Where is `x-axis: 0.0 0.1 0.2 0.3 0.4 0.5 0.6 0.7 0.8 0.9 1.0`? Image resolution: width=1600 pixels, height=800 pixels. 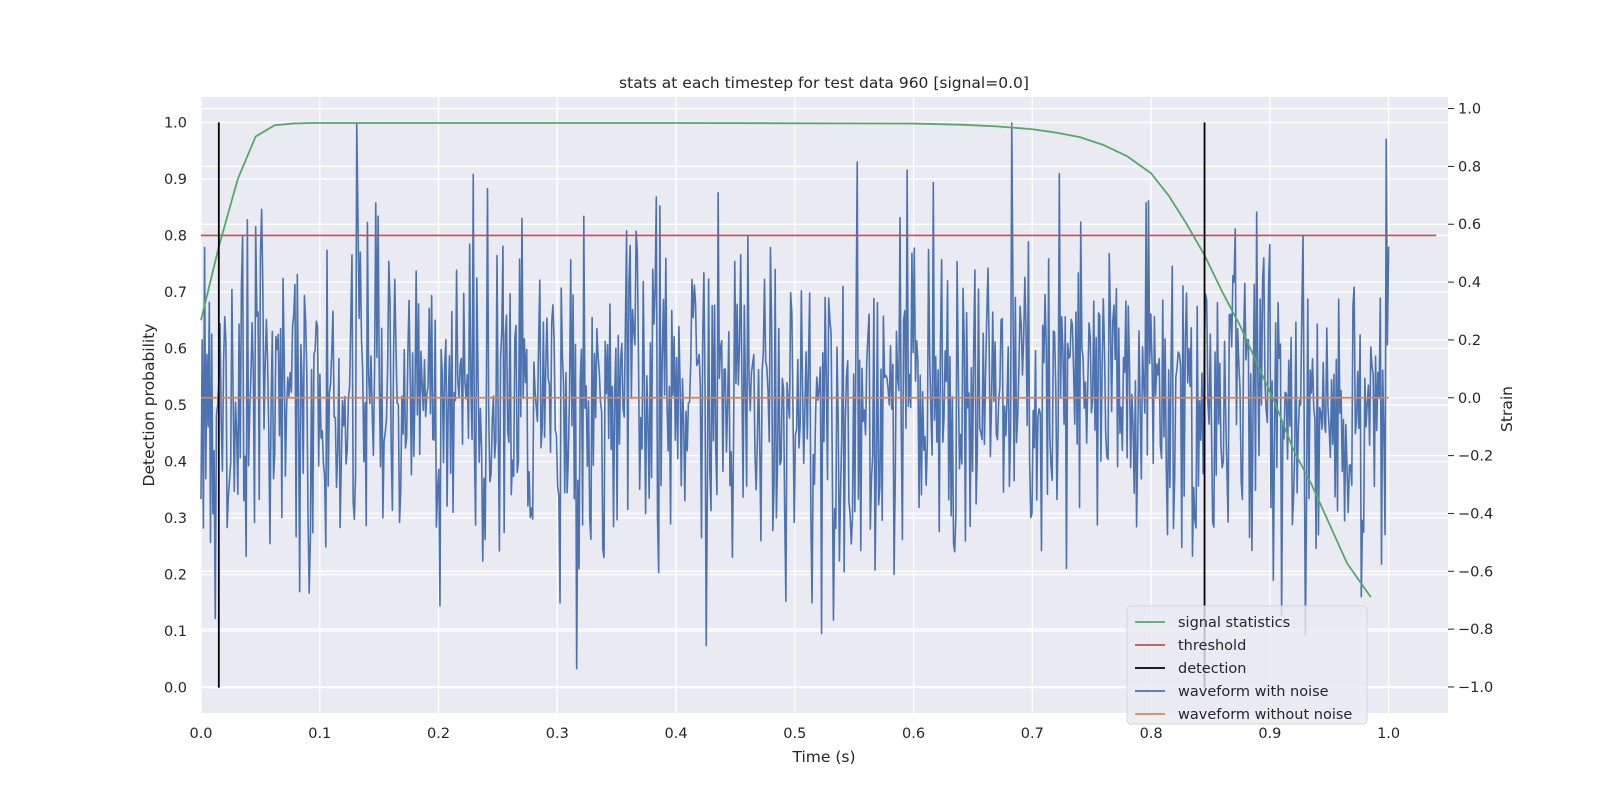 x-axis: 0.0 0.1 0.2 0.3 0.4 0.5 0.6 0.7 0.8 0.9 1.0 is located at coordinates (794, 734).